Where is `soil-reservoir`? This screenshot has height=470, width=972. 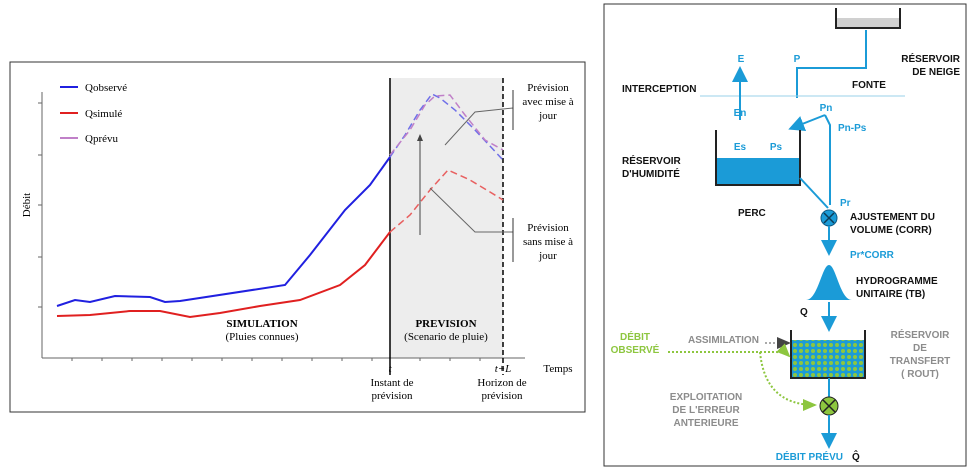 soil-reservoir is located at coordinates (758, 158).